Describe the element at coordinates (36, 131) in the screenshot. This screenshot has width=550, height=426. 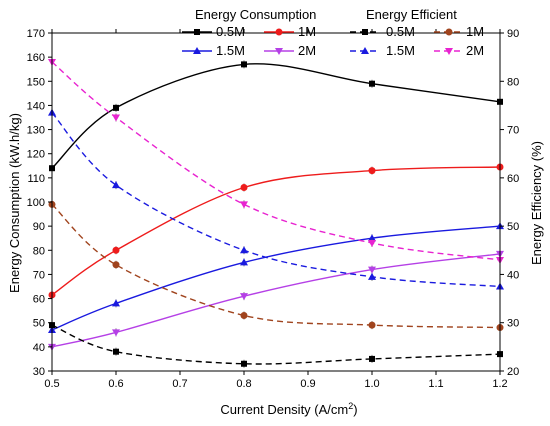
I see `y-left-tick-label: 130` at that location.